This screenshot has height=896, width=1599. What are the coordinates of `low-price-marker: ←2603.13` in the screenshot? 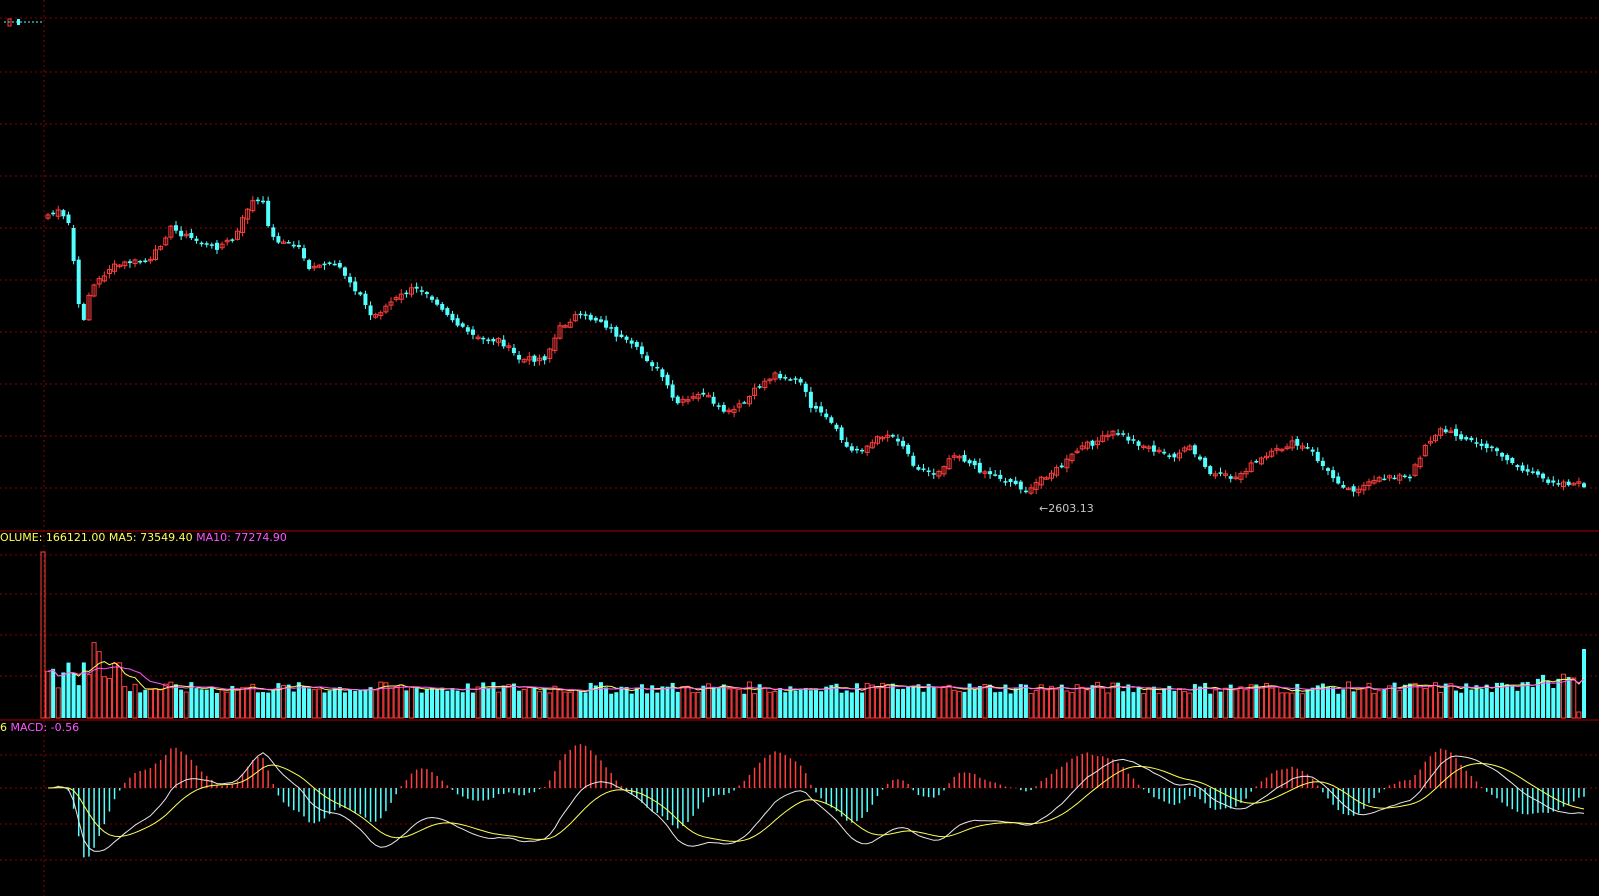 It's located at (1066, 508).